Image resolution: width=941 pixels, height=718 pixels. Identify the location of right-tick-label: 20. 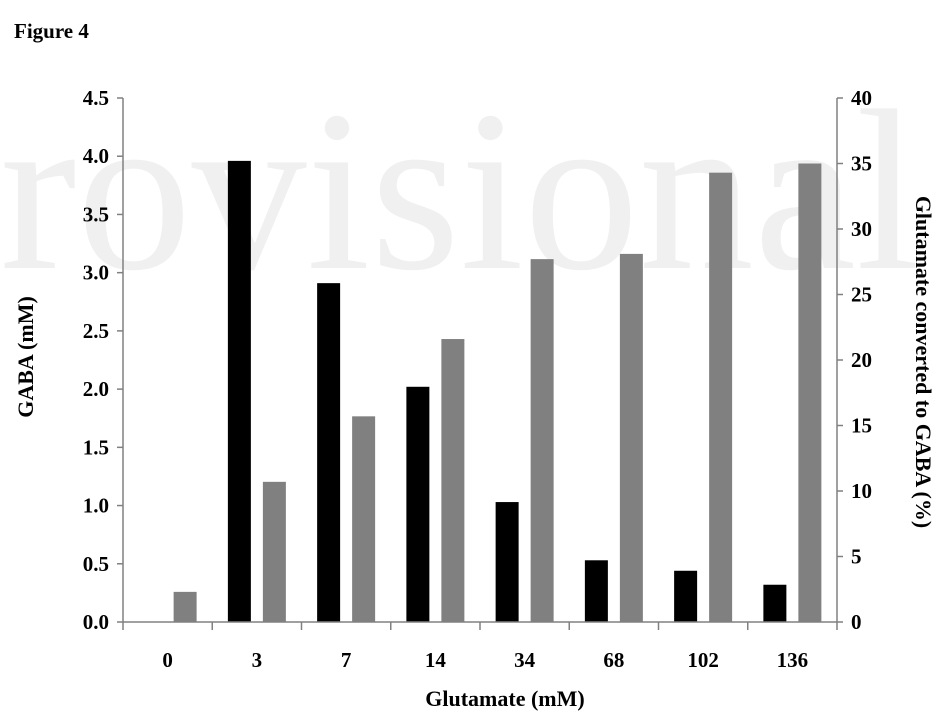
(861, 360).